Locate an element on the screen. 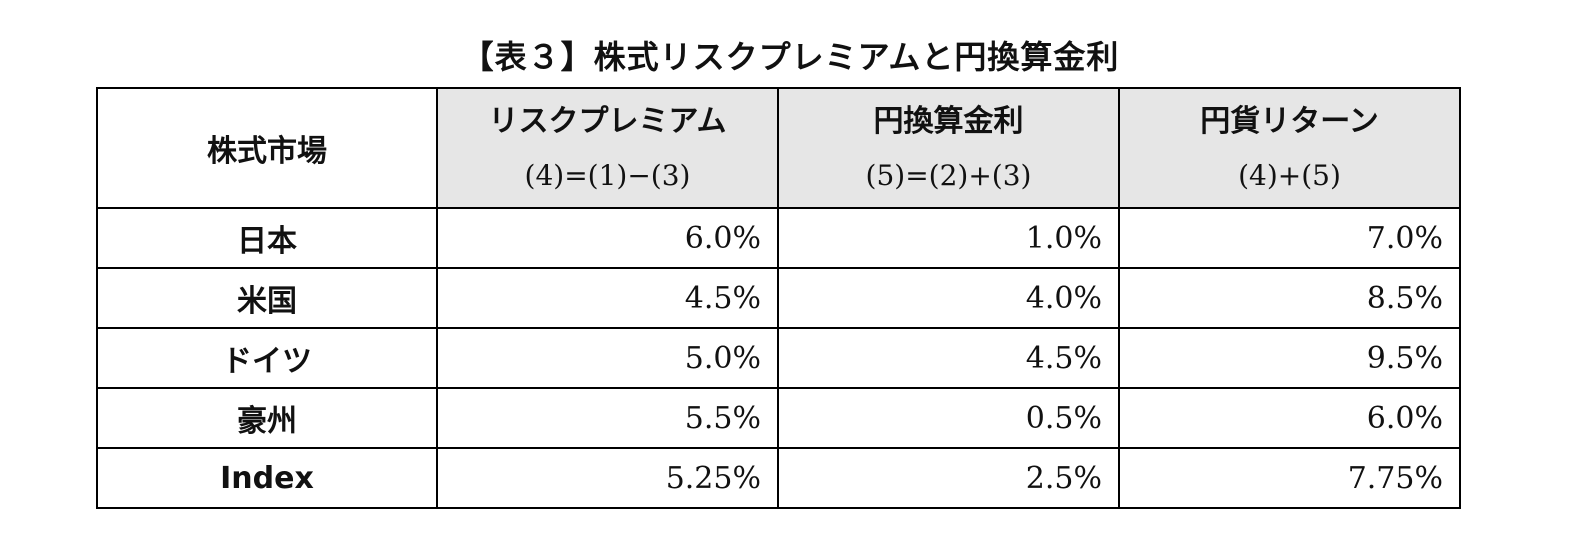 This screenshot has height=551, width=1581. table-row: ドイツ 5.0% 4.5% 9.5% is located at coordinates (778, 358).